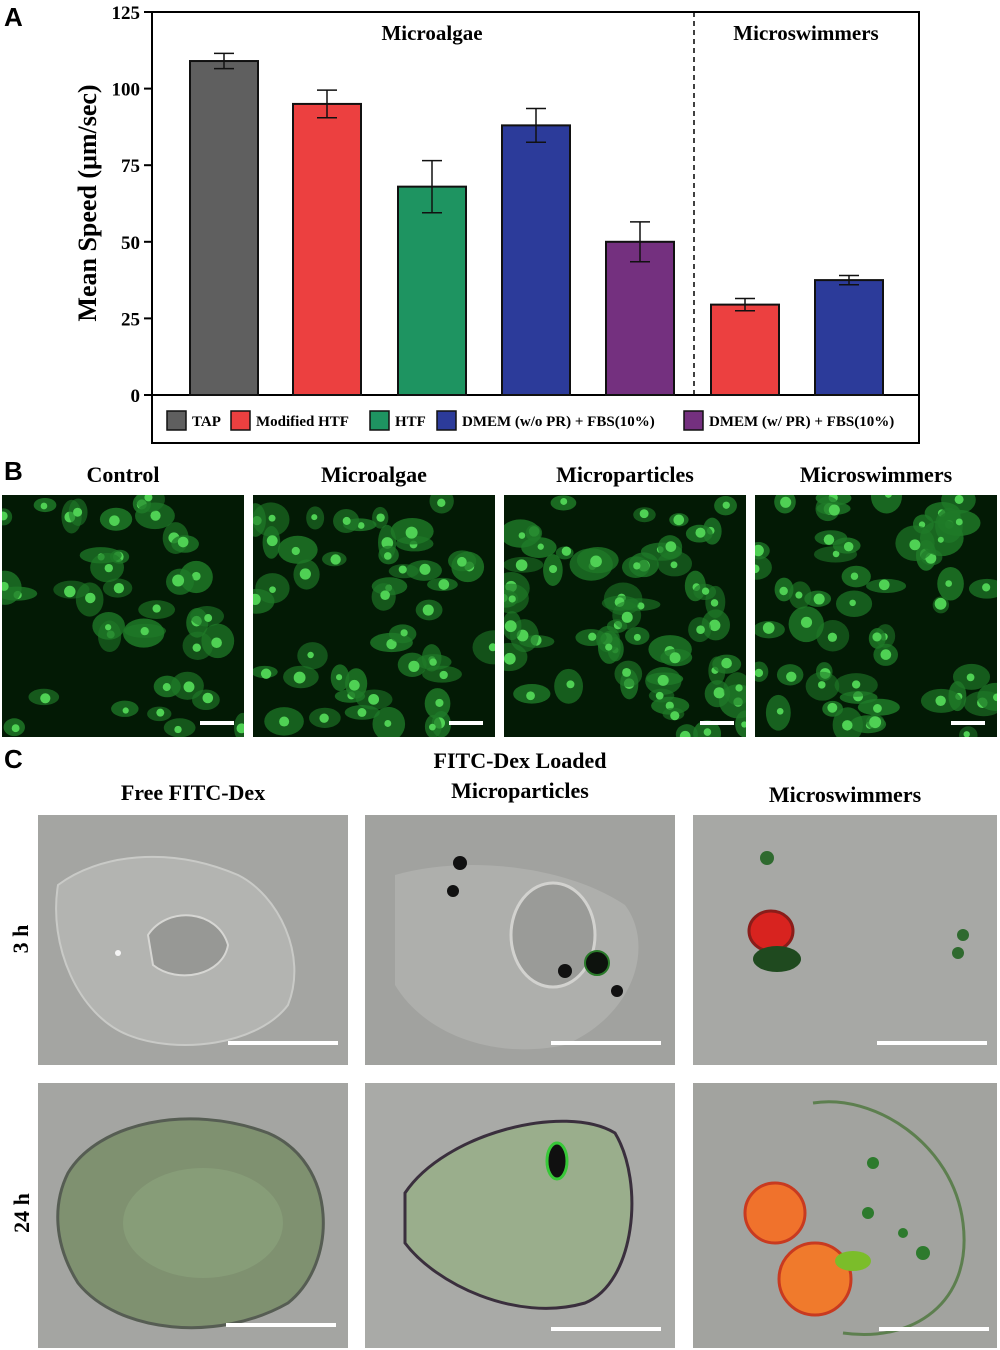 The width and height of the screenshot is (1000, 1350). What do you see at coordinates (13, 759) in the screenshot?
I see `panel-c-label: C` at bounding box center [13, 759].